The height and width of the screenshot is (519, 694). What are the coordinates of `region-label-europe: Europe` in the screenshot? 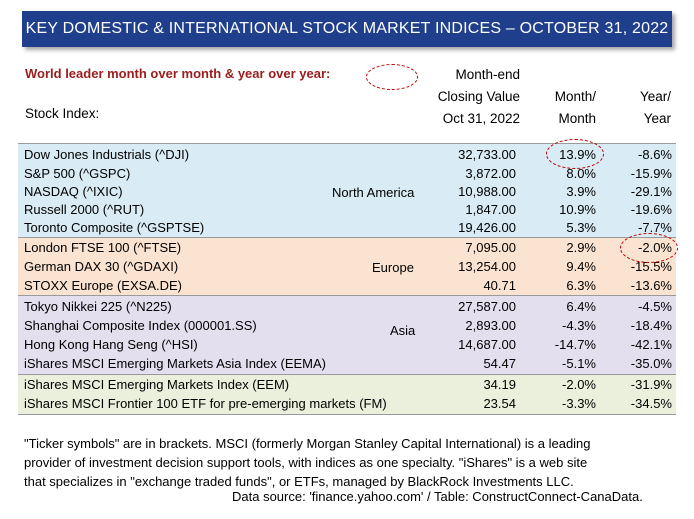 It's located at (393, 267).